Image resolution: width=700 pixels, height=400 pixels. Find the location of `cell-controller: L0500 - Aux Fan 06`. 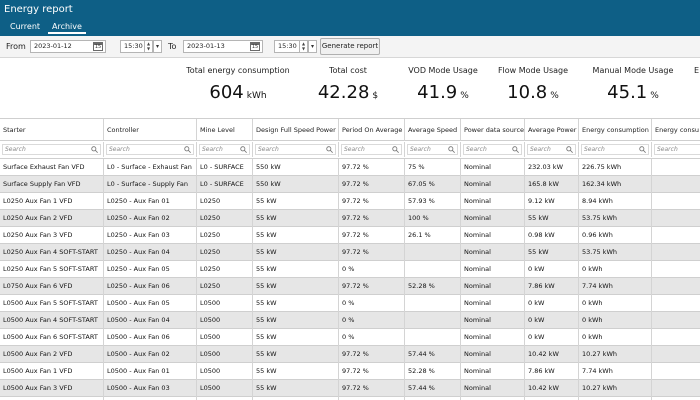

cell-controller: L0500 - Aux Fan 06 is located at coordinates (150, 337).